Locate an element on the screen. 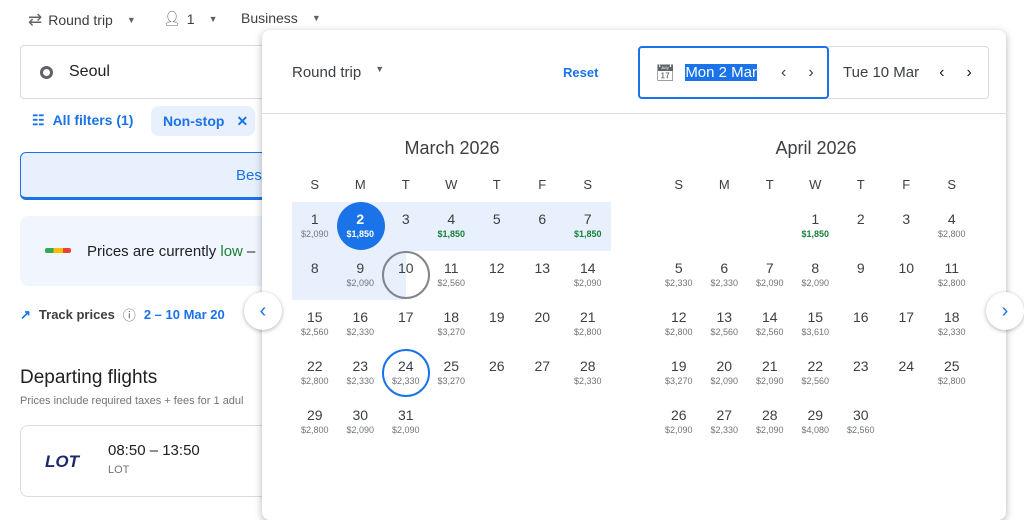 The height and width of the screenshot is (520, 1024). calendar-day: 29 $2,800 is located at coordinates (315, 422).